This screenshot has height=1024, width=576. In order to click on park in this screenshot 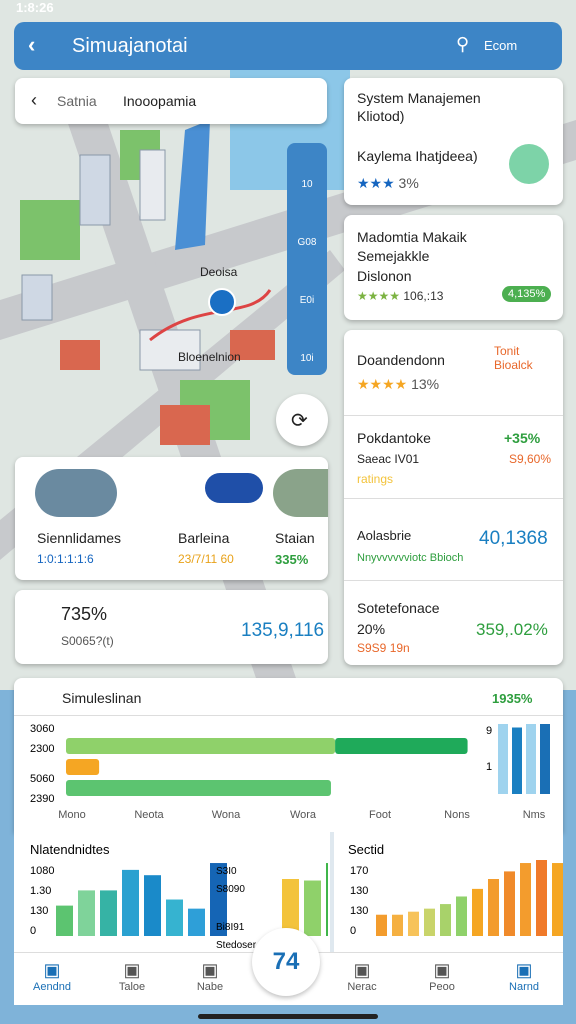, I will do `click(50, 230)`.